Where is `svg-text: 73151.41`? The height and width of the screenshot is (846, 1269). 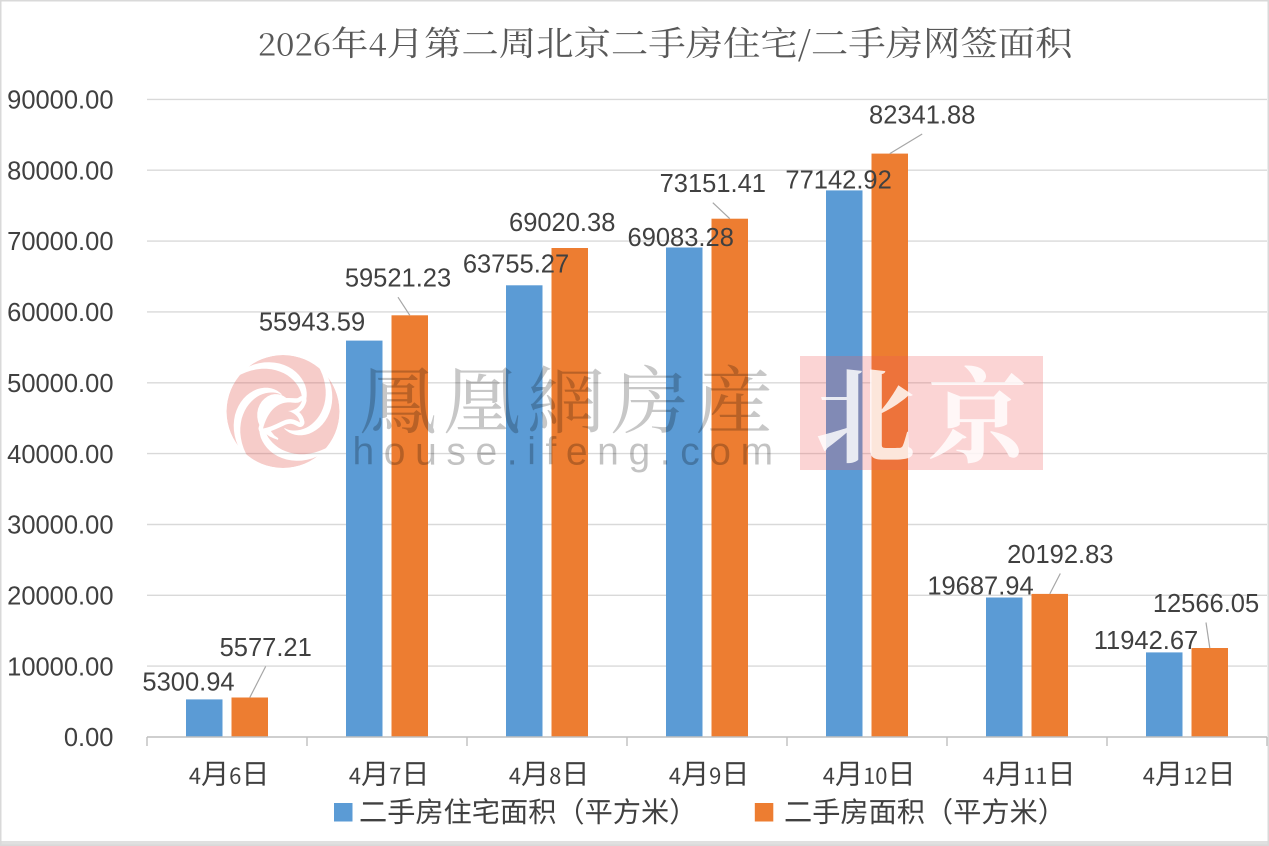 svg-text: 73151.41 is located at coordinates (713, 184).